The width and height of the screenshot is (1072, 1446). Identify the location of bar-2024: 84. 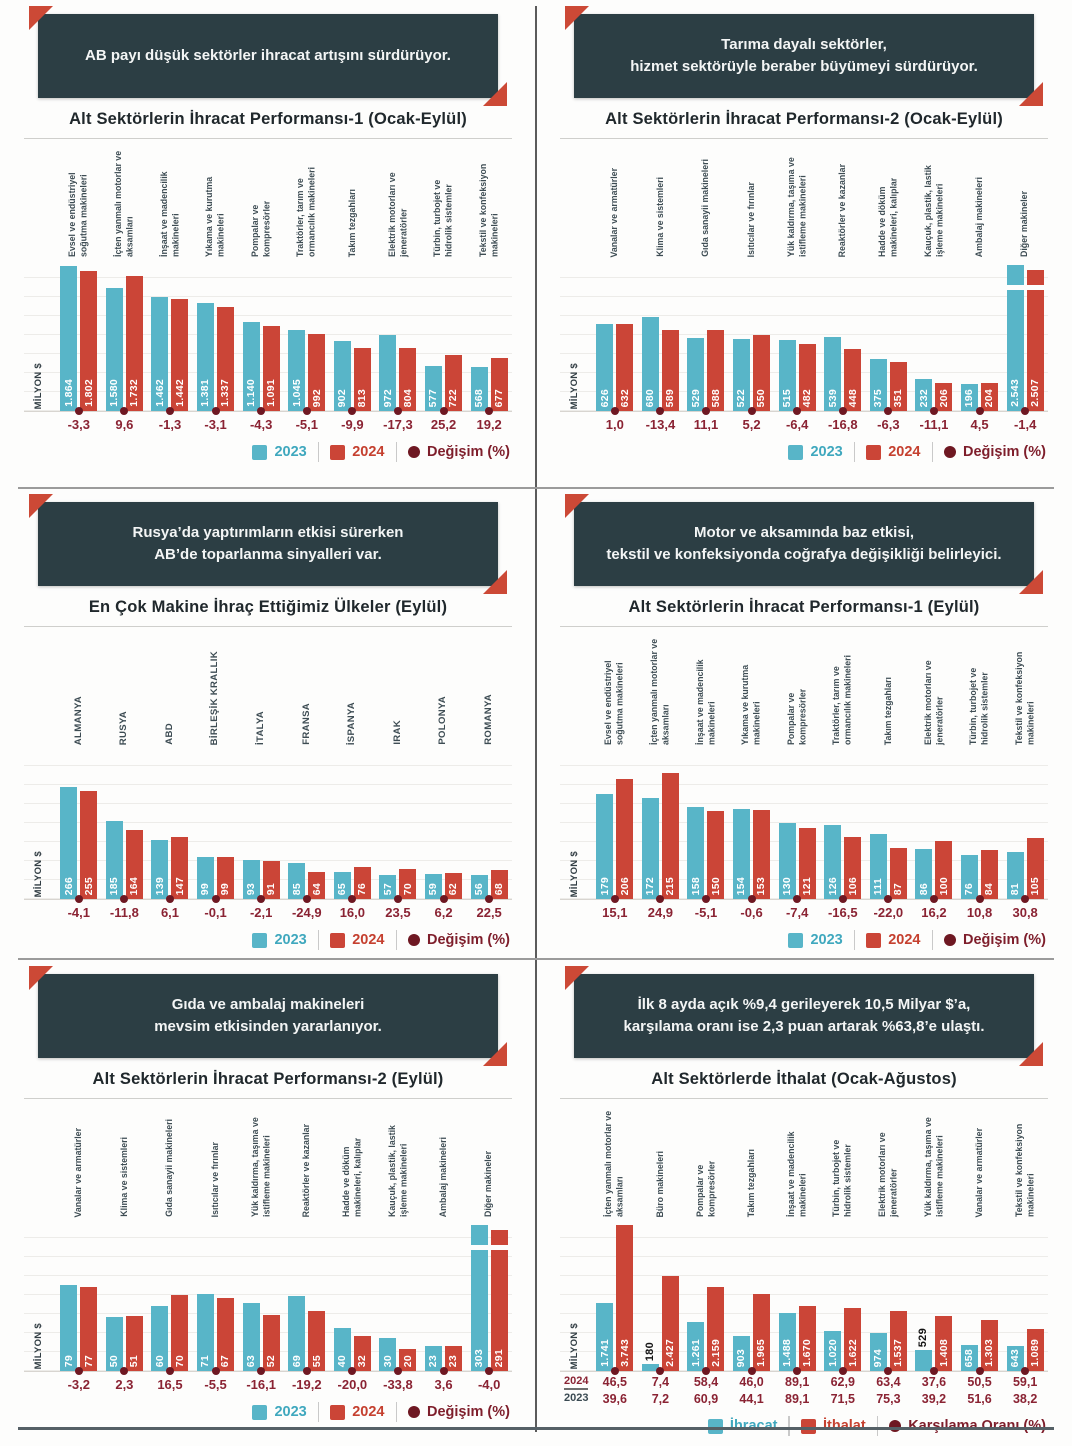
(990, 874).